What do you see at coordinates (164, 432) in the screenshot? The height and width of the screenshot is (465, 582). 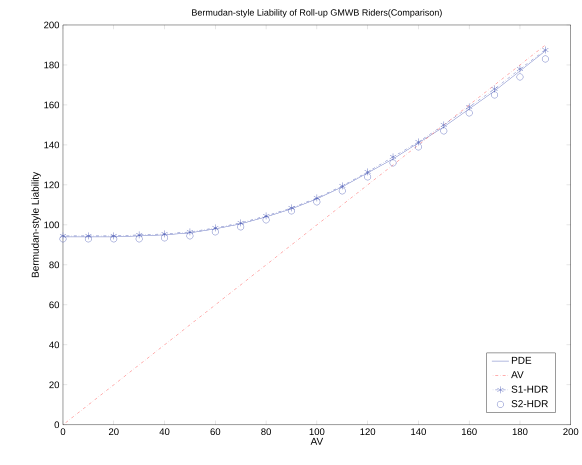 I see `x-tick-label: 40` at bounding box center [164, 432].